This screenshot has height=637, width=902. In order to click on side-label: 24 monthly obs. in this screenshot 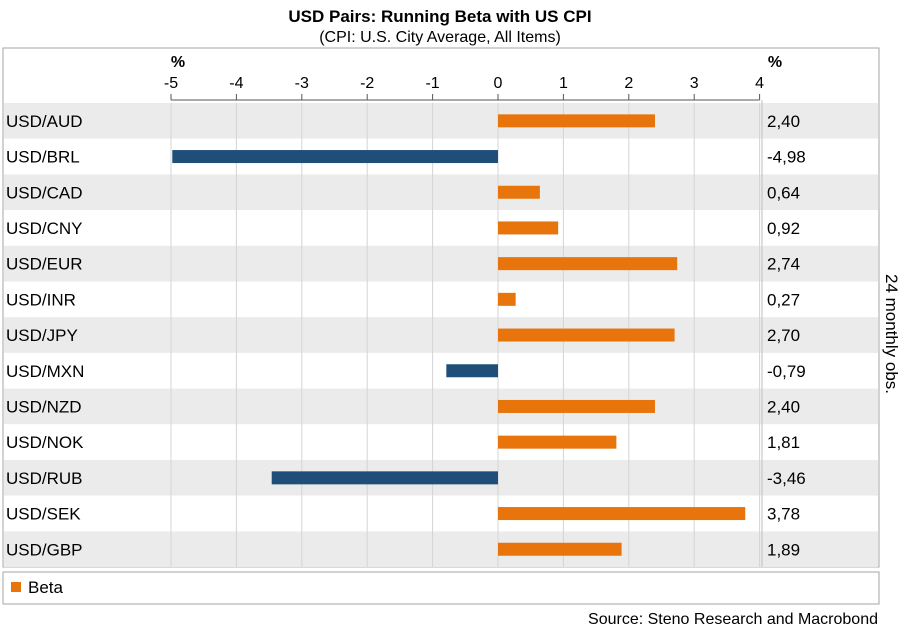, I will do `click(891, 334)`.